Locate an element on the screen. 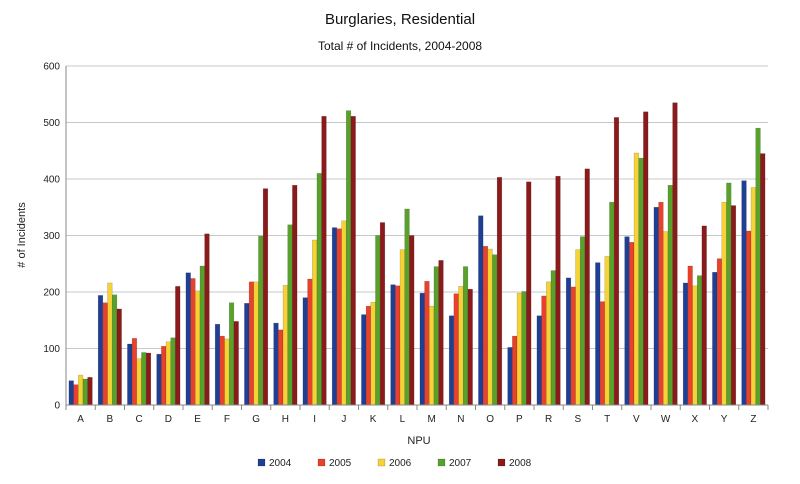 Image resolution: width=800 pixels, height=484 pixels. bar-J-2006 is located at coordinates (344, 313).